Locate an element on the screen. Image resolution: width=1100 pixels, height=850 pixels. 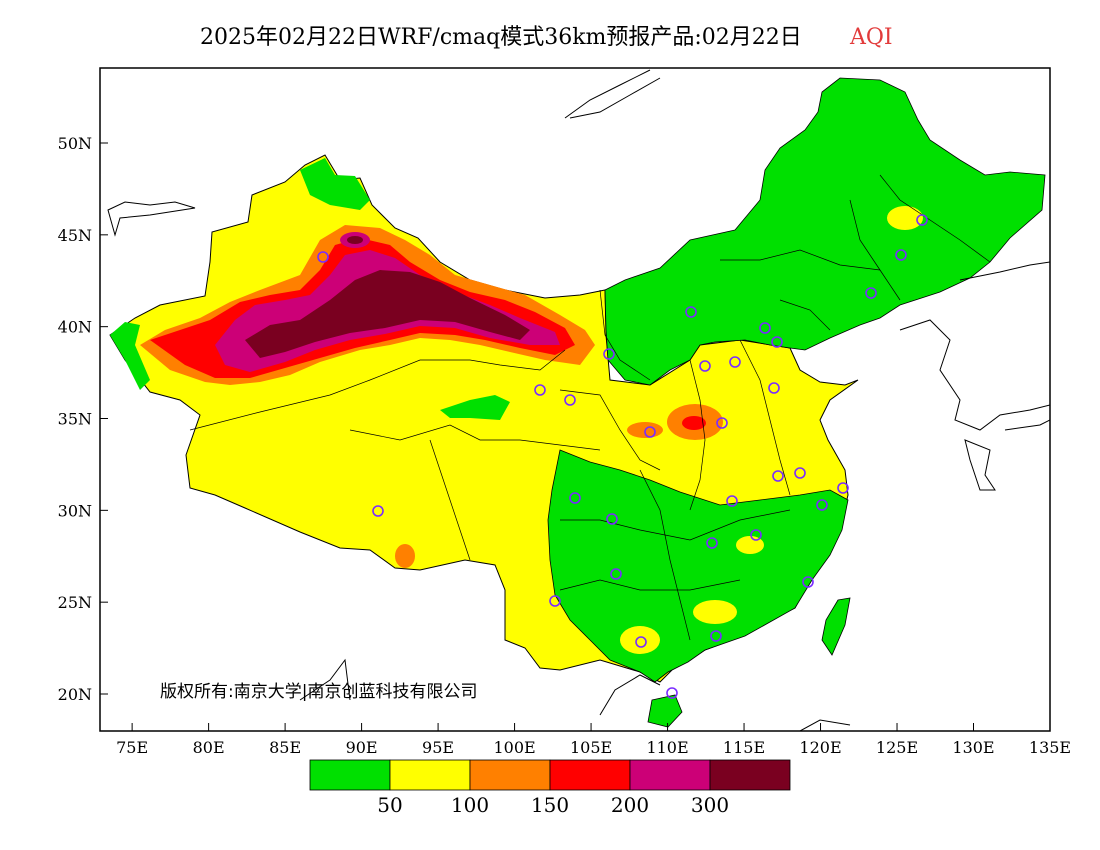
aqi-zone-moderate-ne is located at coordinates (905, 218).